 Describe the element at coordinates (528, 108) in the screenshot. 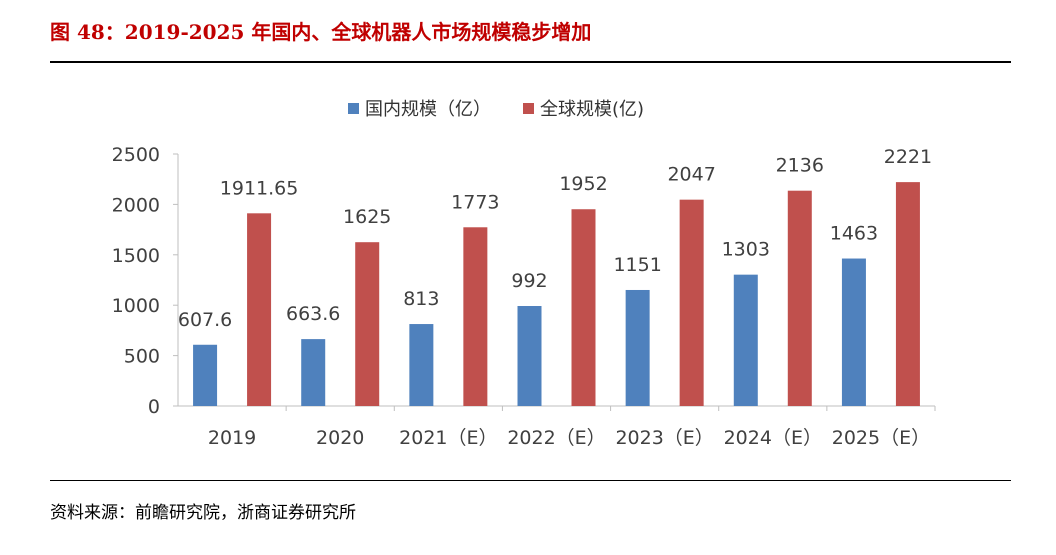

I see `legend-swatch-global` at that location.